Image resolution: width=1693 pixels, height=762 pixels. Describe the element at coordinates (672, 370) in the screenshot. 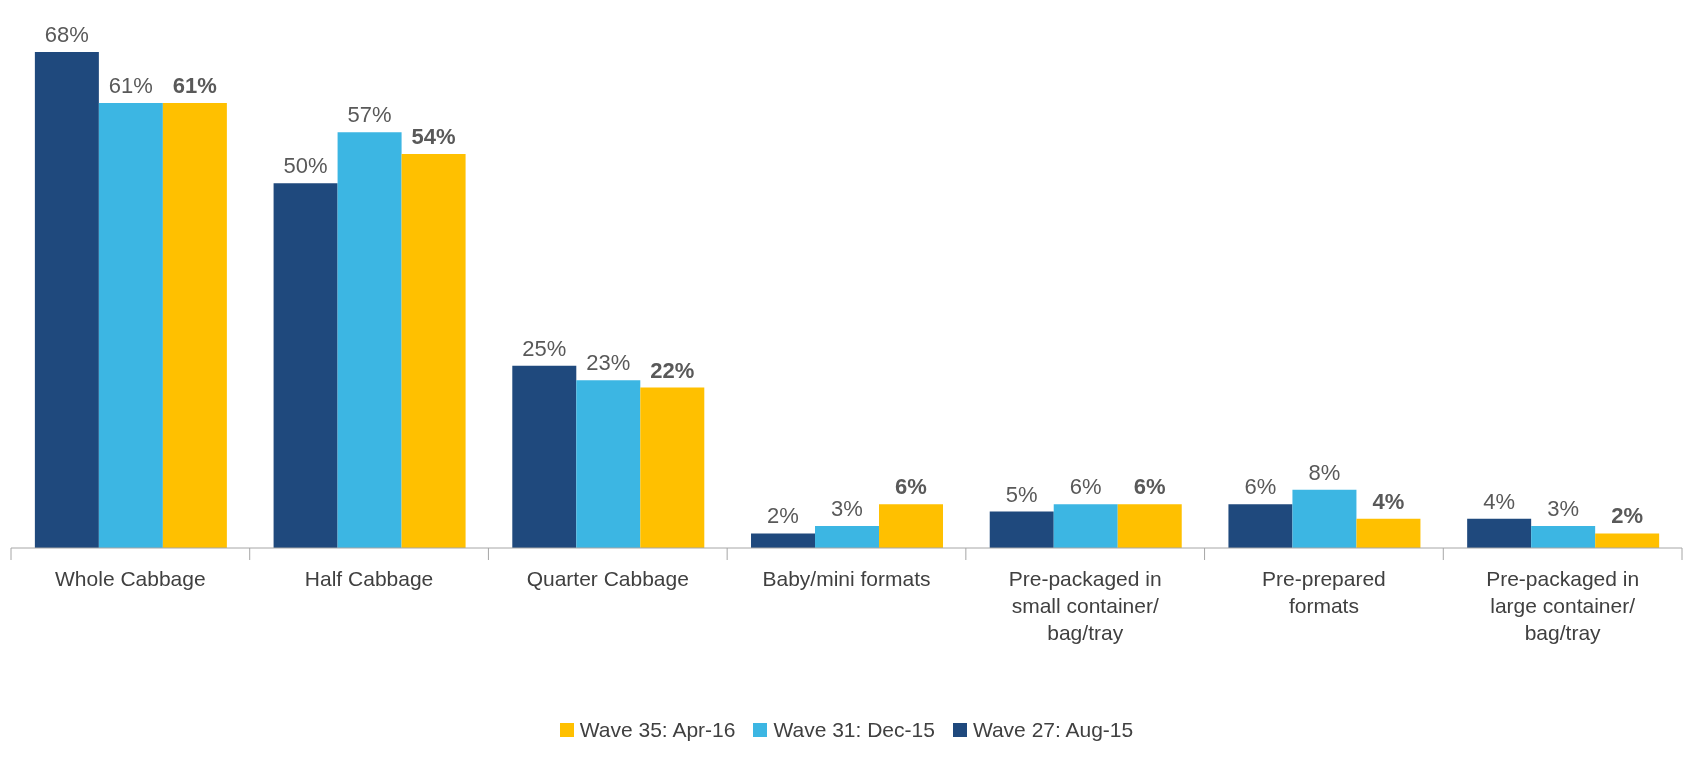

I see `data-label: 22%` at that location.